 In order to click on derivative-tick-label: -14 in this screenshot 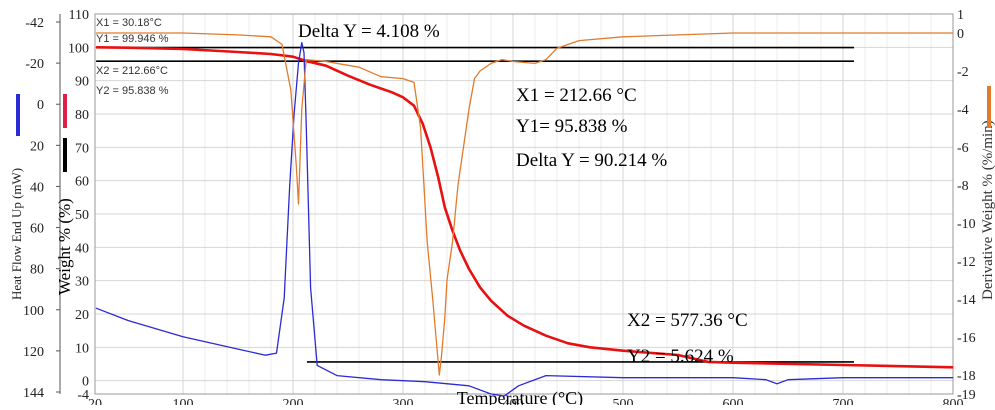, I will do `click(966, 300)`.